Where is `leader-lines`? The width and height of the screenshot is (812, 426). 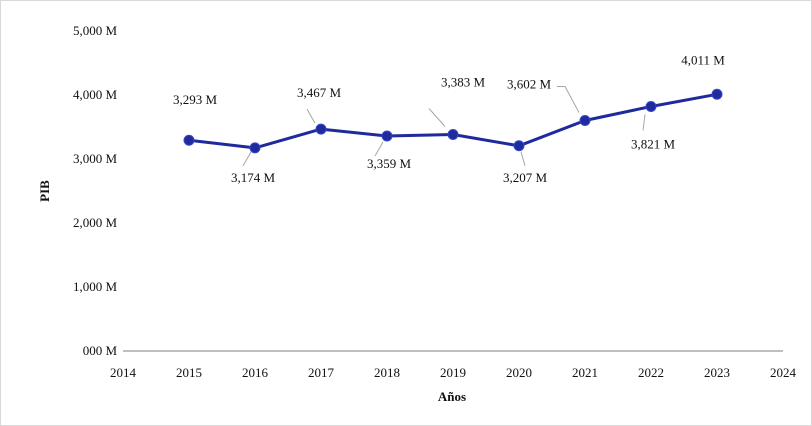
leader-lines is located at coordinates (444, 126).